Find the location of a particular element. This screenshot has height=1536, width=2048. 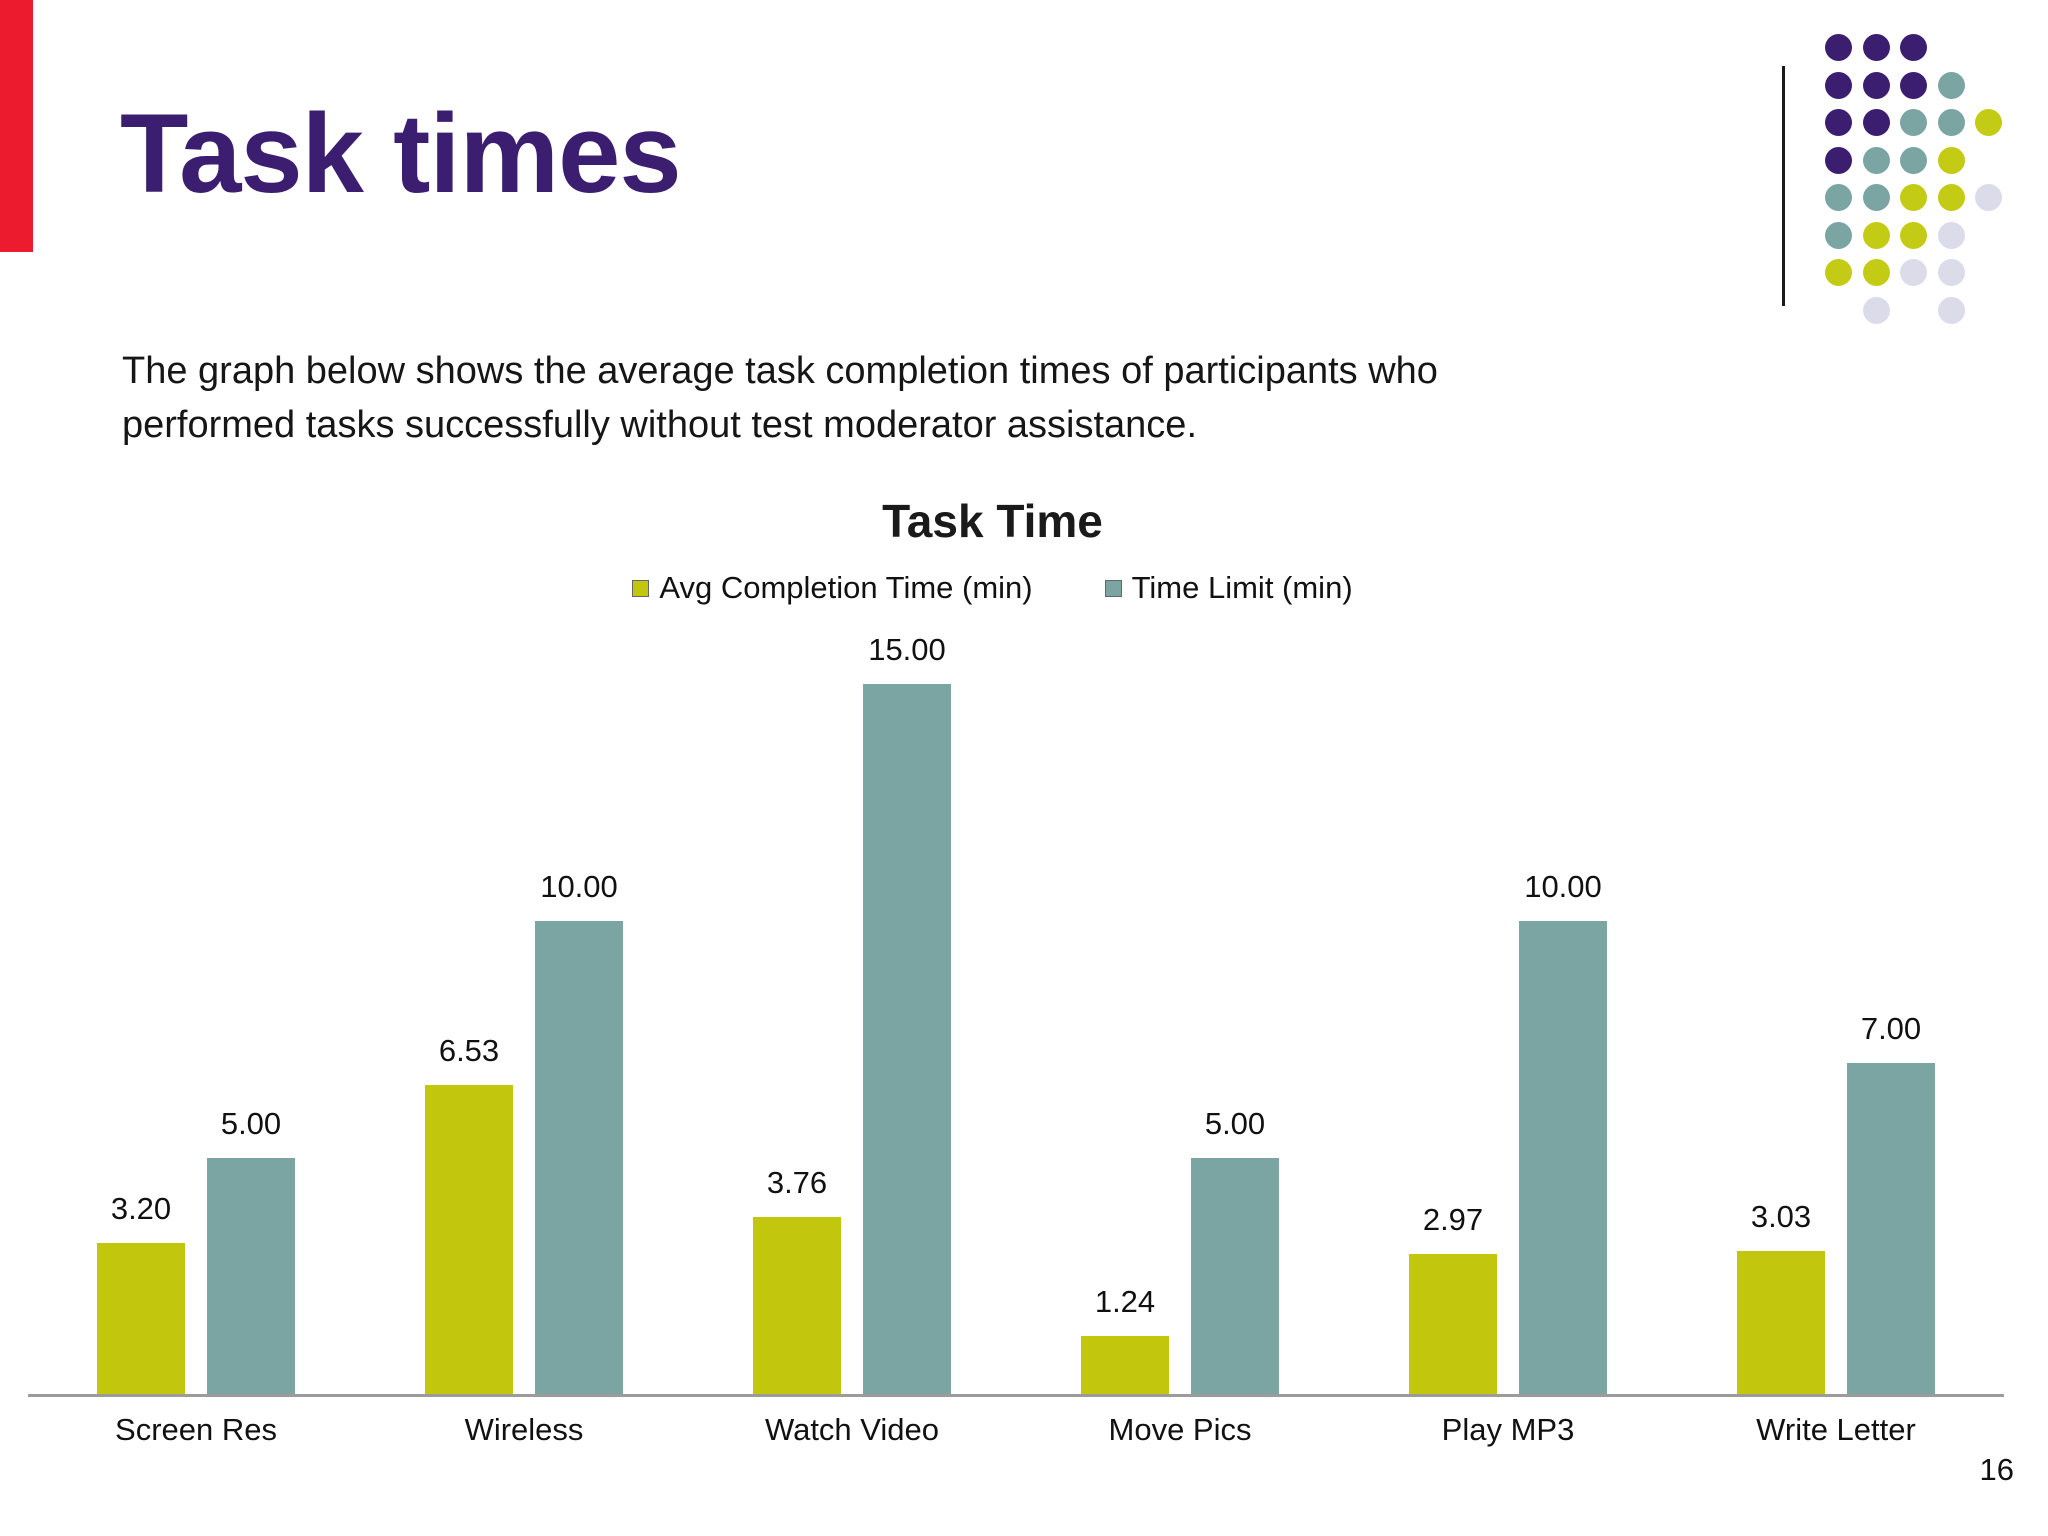

legend-swatch-yellow is located at coordinates (641, 588).